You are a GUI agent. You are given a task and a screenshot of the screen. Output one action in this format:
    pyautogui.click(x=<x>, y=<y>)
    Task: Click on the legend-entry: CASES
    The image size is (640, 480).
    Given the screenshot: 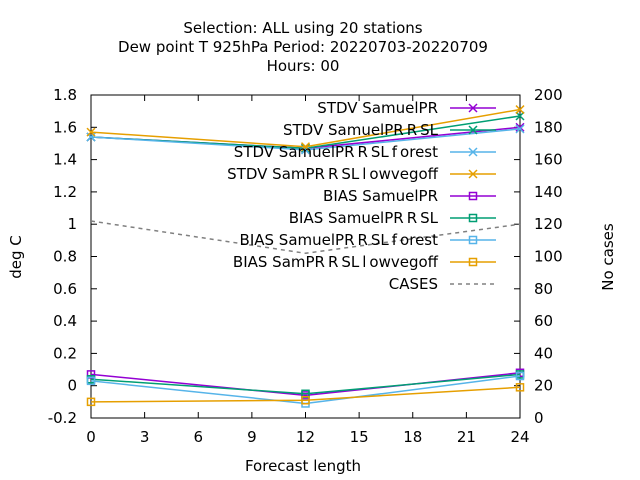 What is the action you would take?
    pyautogui.click(x=442, y=284)
    